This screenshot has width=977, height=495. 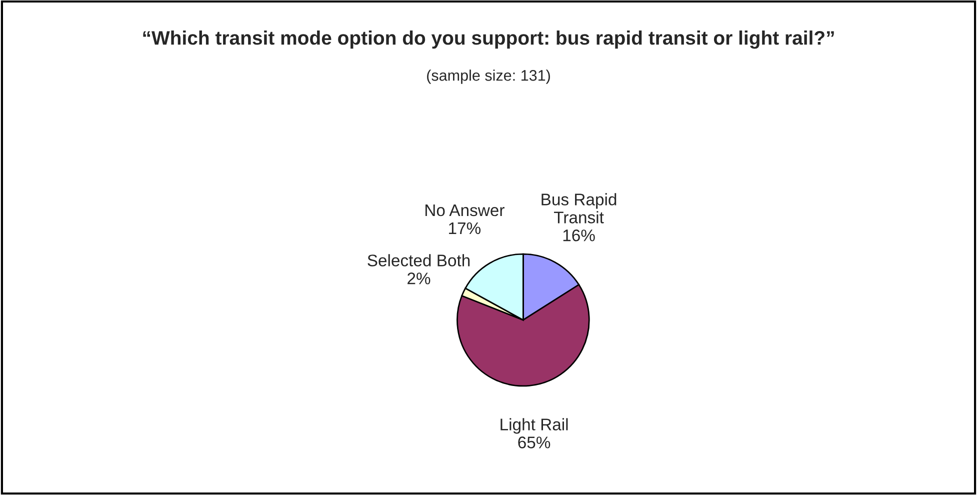 I want to click on data-label: 65%, so click(x=534, y=442).